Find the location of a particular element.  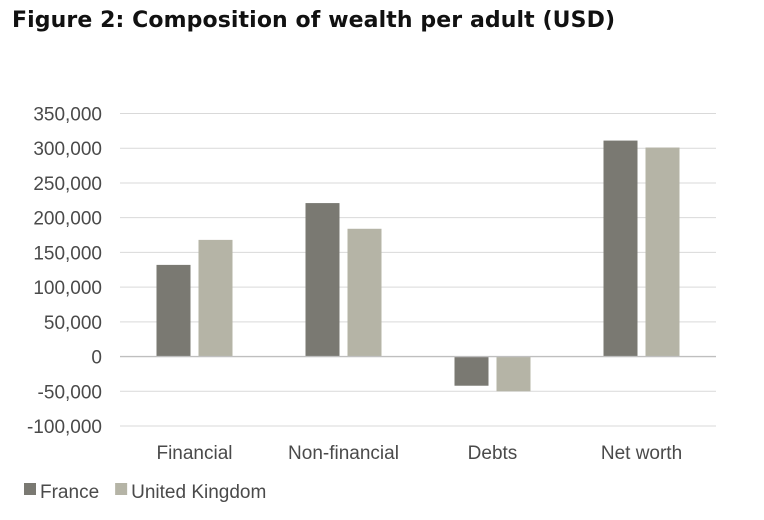

bar-france-net-worth is located at coordinates (620, 248).